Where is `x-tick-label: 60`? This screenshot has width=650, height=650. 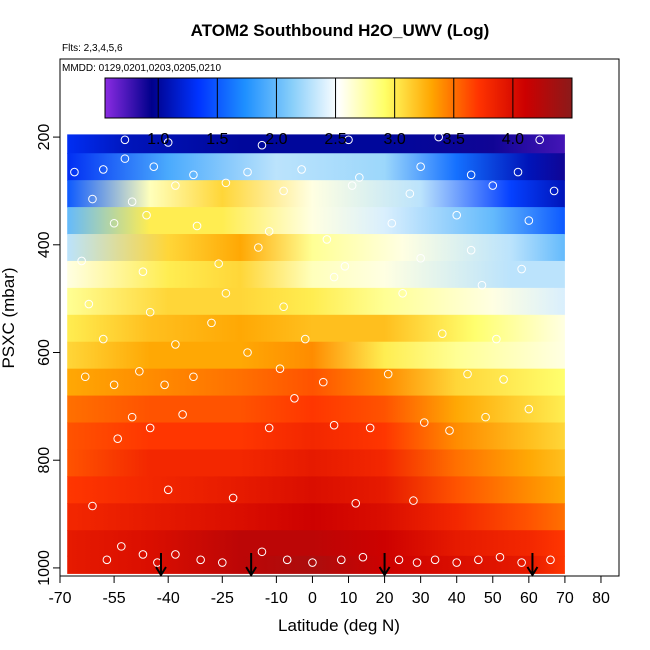 x-tick-label: 60 is located at coordinates (529, 598).